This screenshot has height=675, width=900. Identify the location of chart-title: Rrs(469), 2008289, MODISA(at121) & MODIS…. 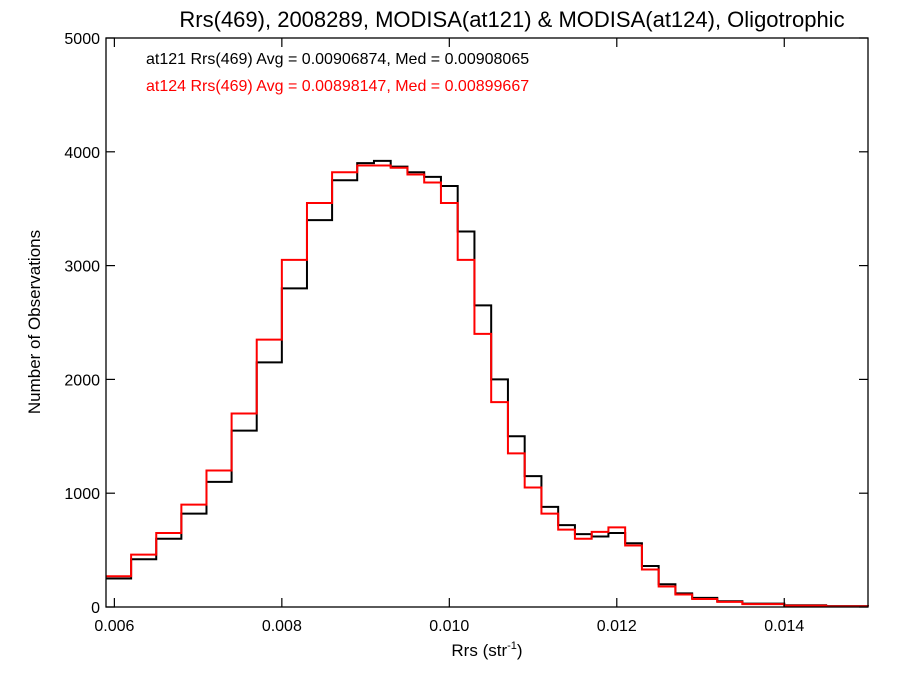
(511, 19).